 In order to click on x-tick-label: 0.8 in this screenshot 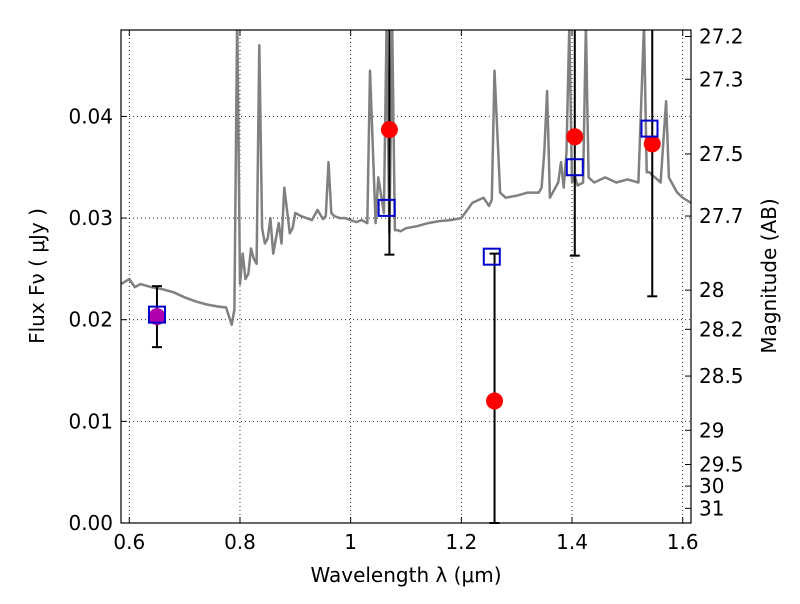, I will do `click(240, 542)`.